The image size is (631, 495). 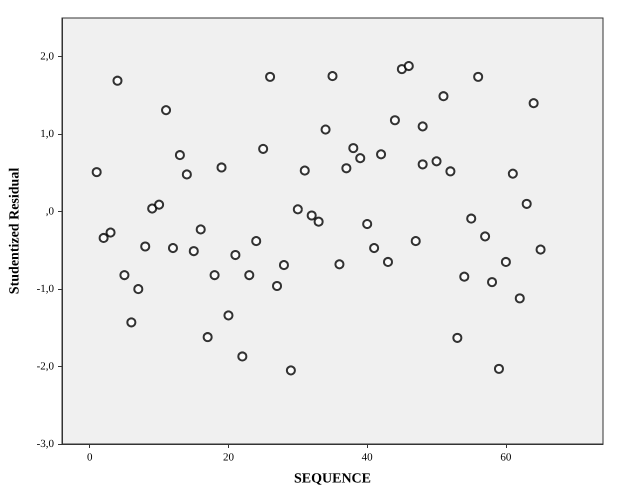 I want to click on y-tick-label: -2,0, so click(x=45, y=366).